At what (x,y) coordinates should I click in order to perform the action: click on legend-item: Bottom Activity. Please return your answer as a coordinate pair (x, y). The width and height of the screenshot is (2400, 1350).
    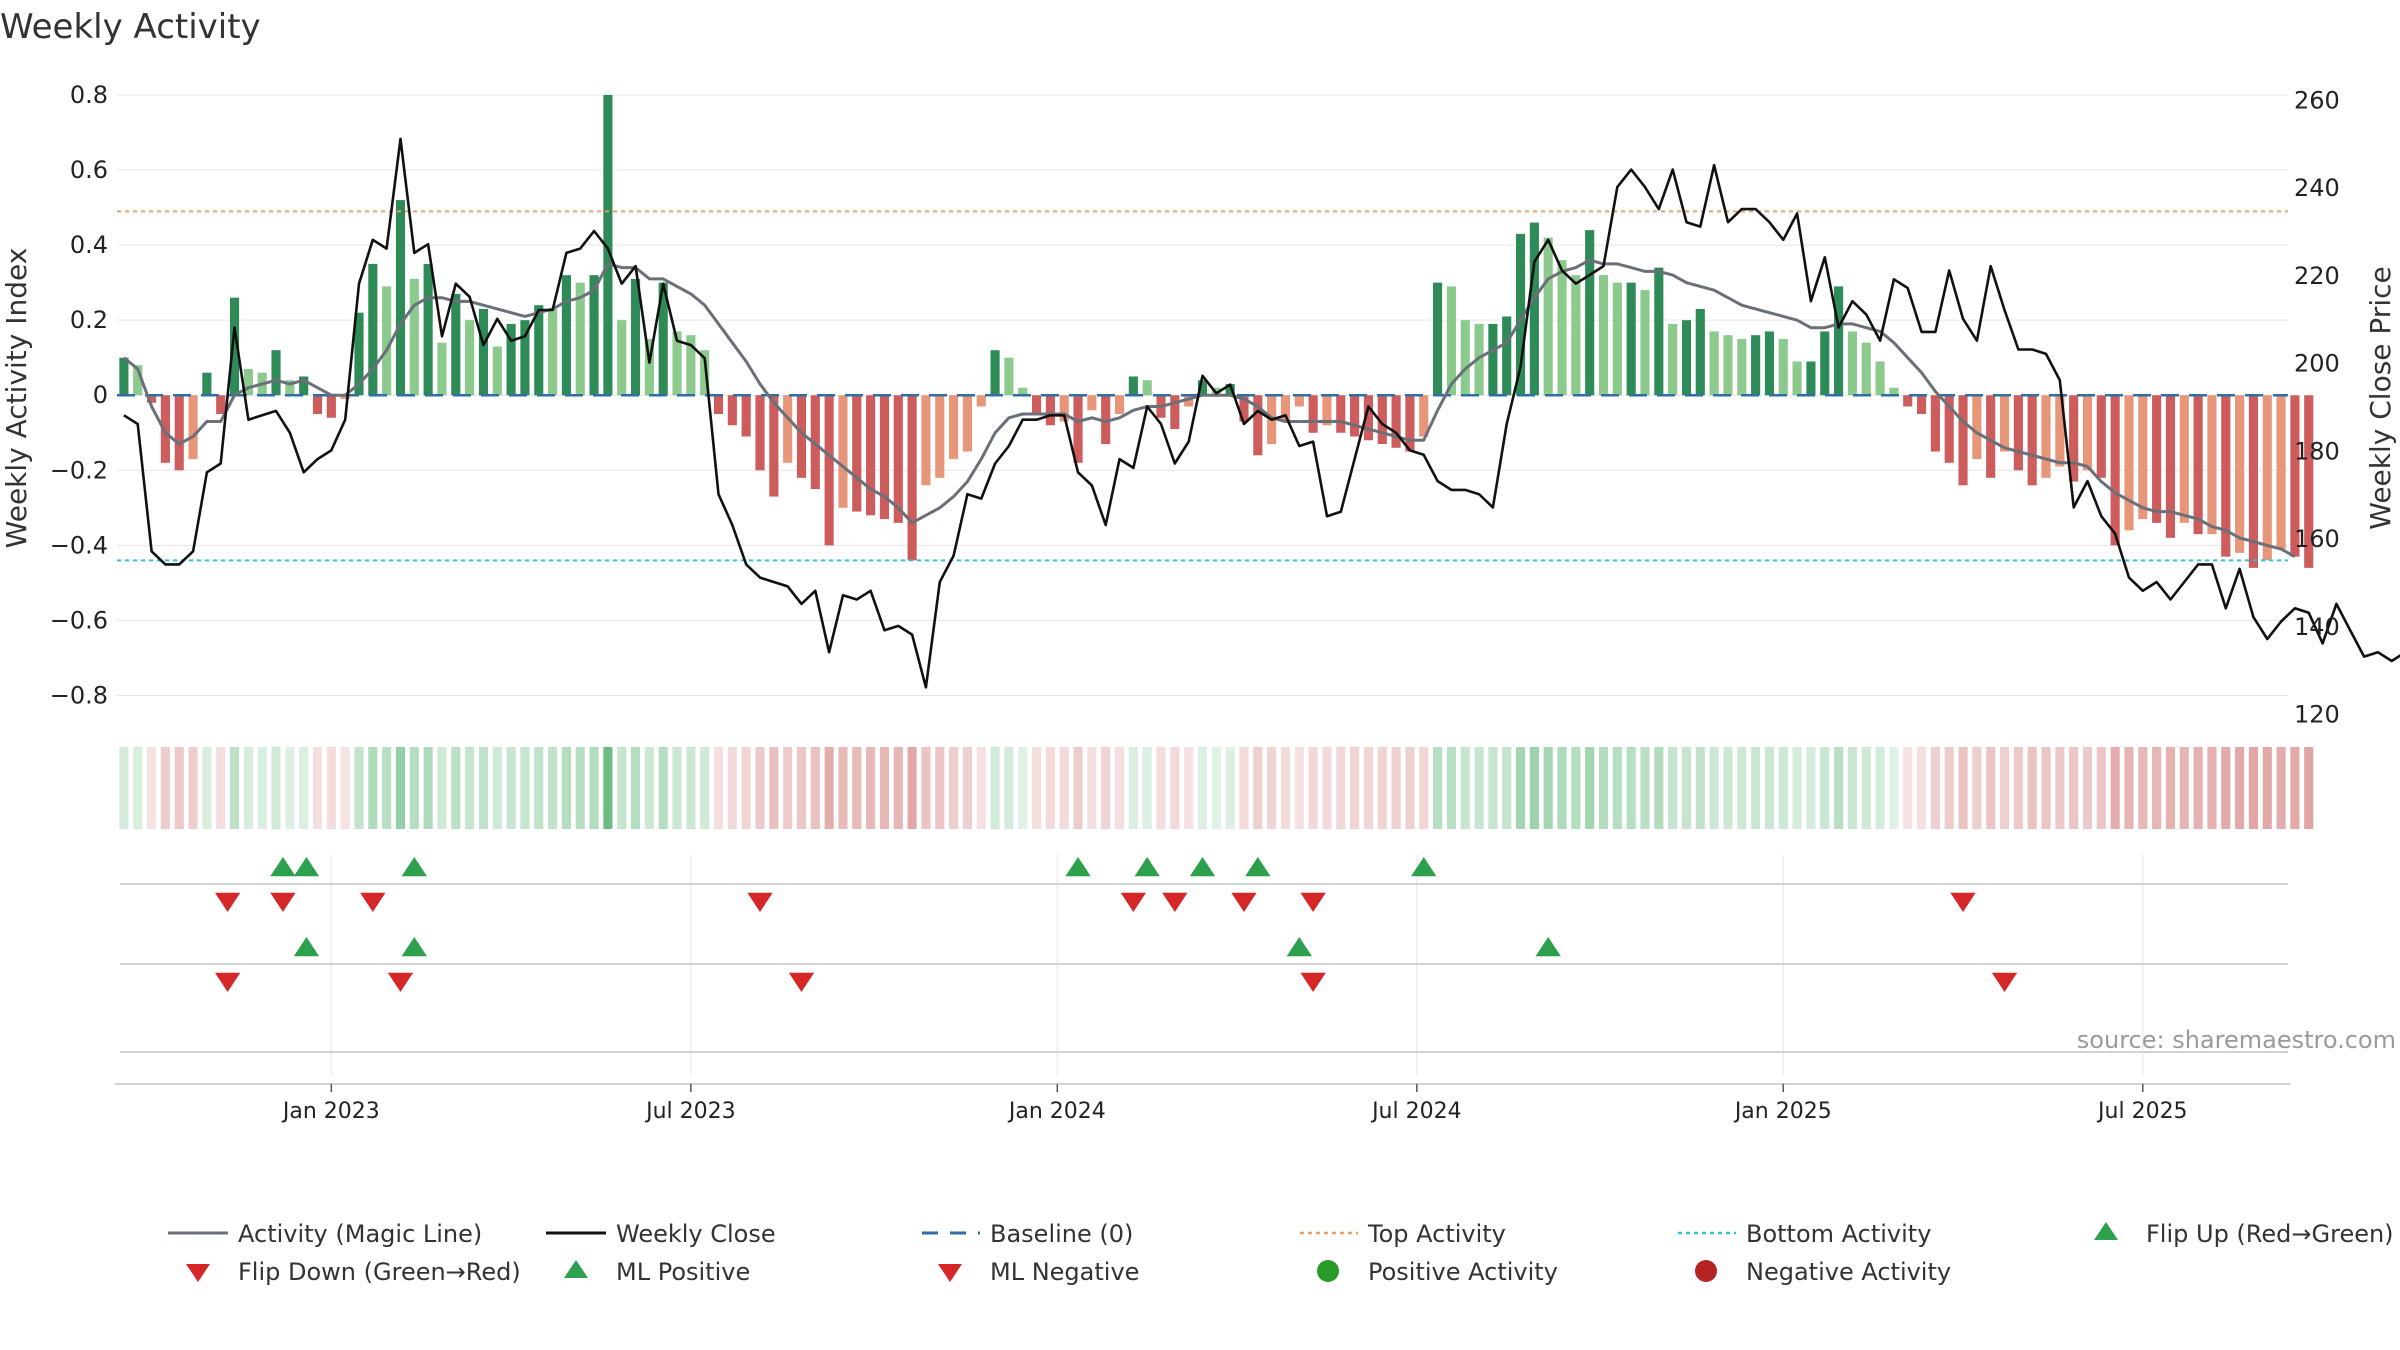
    Looking at the image, I should click on (1804, 1234).